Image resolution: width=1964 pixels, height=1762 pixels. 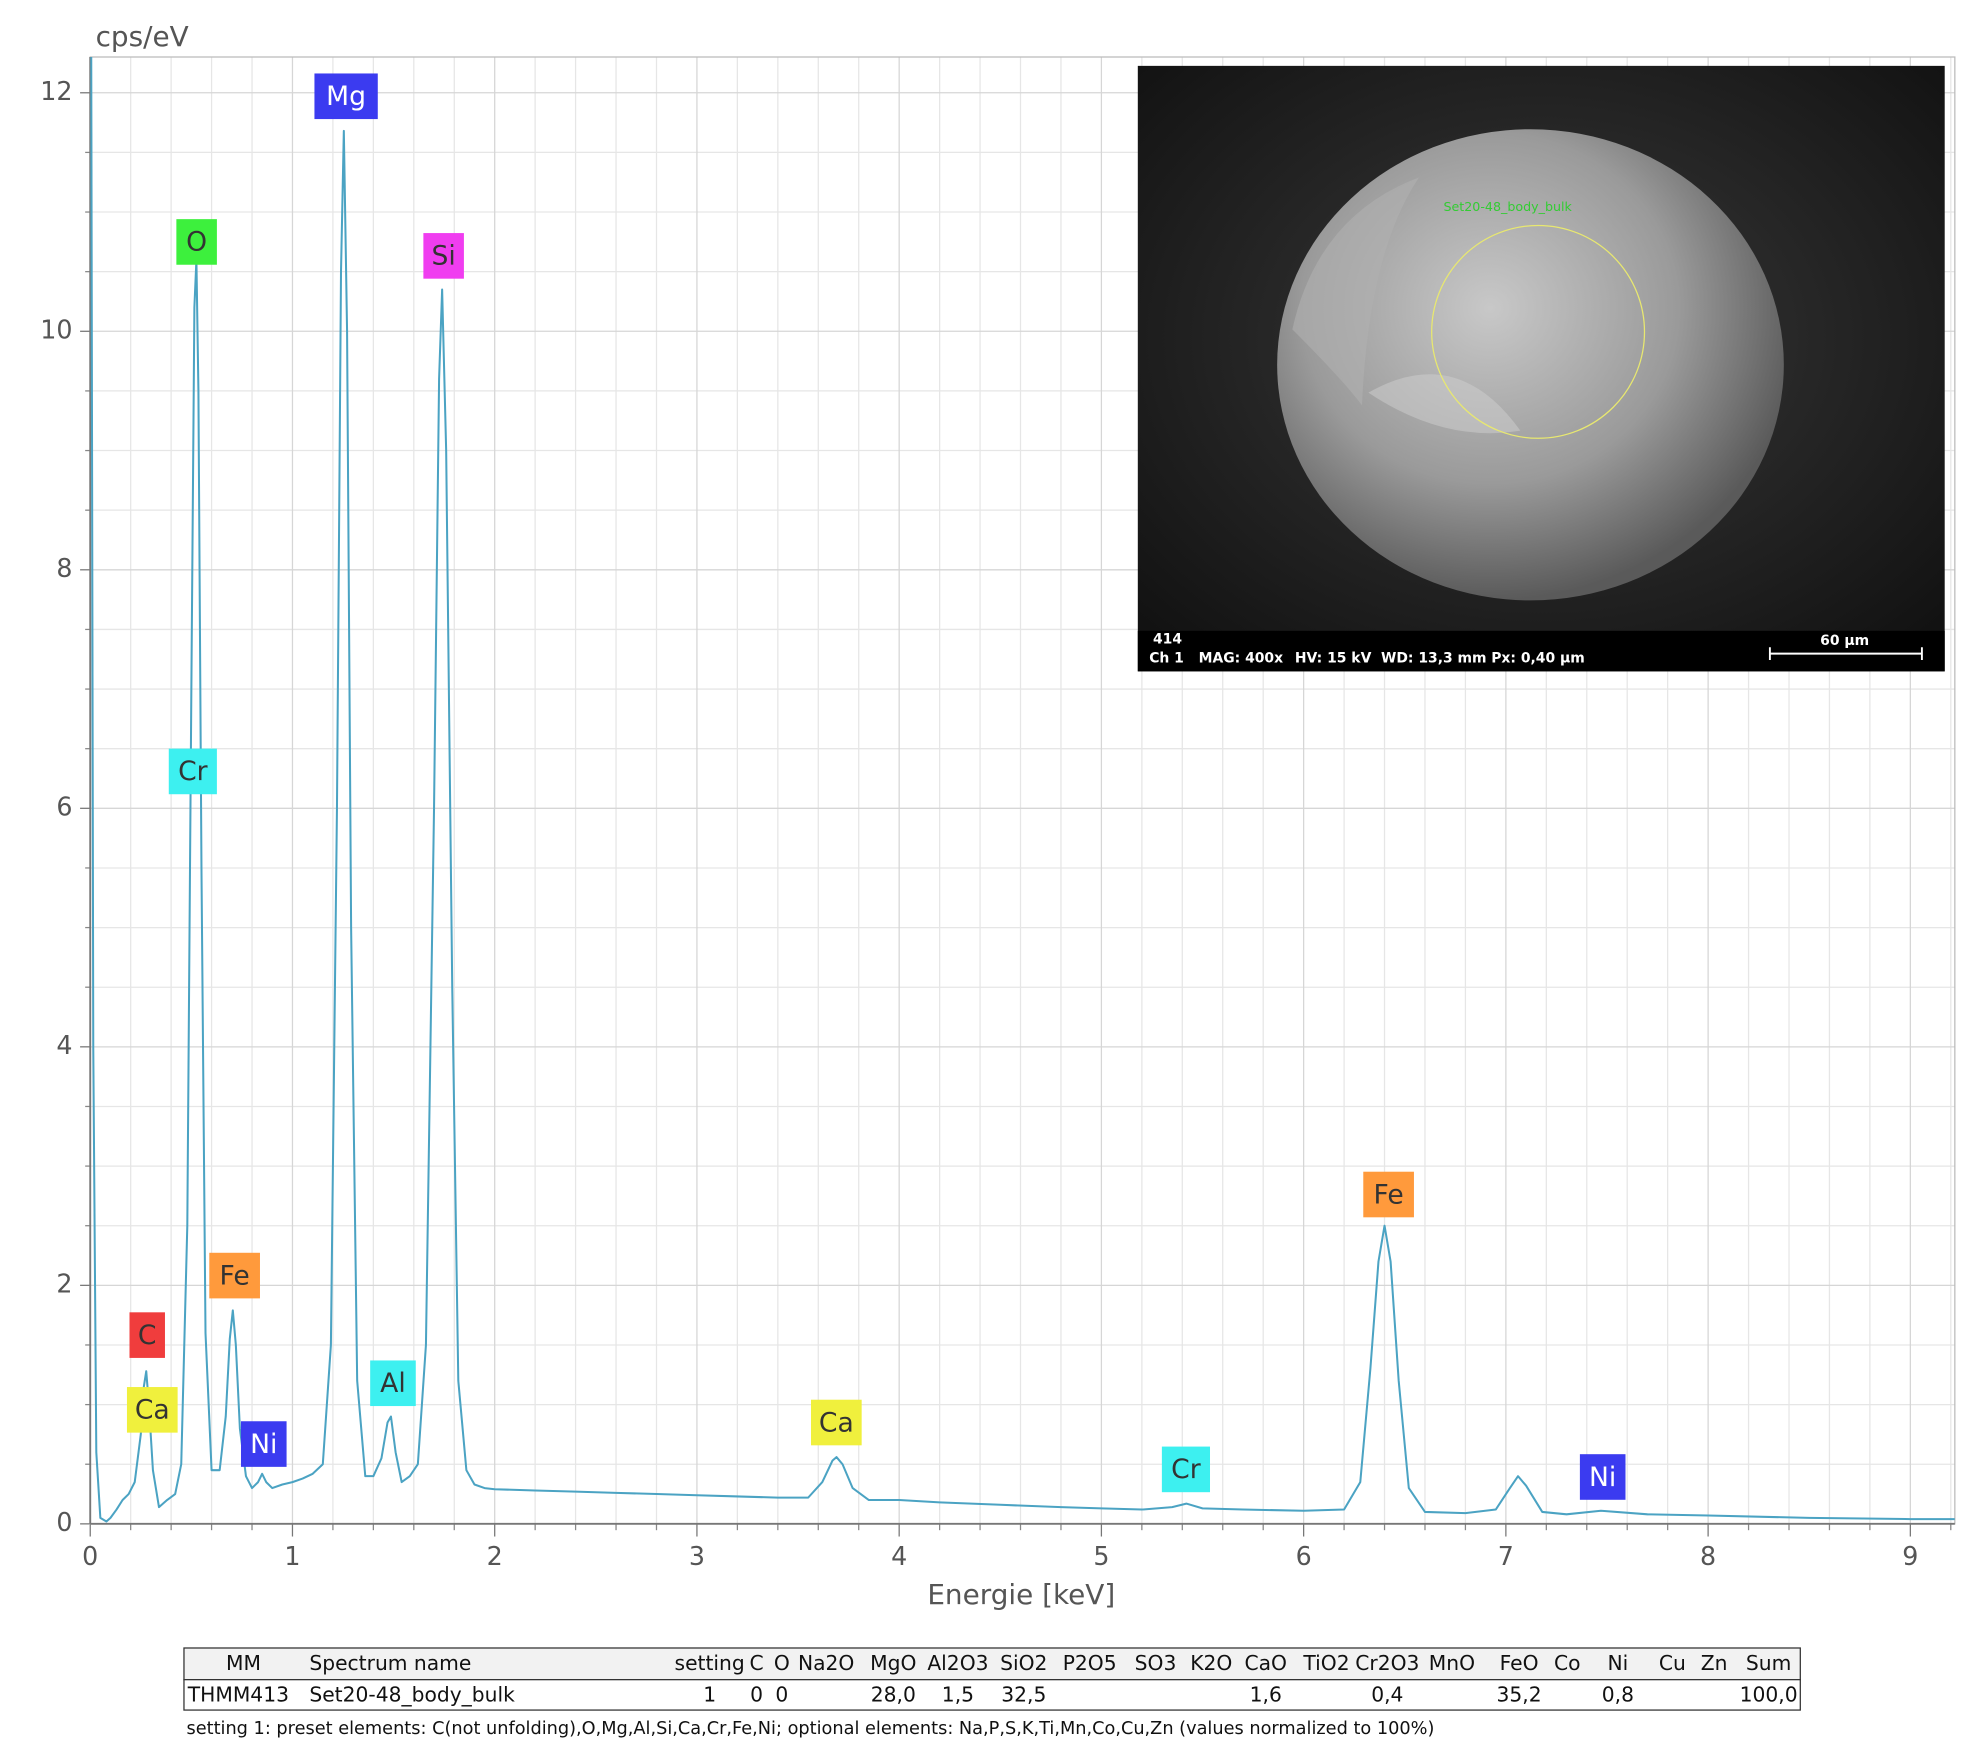 I want to click on y-axis-label: cps/eV, so click(x=142, y=36).